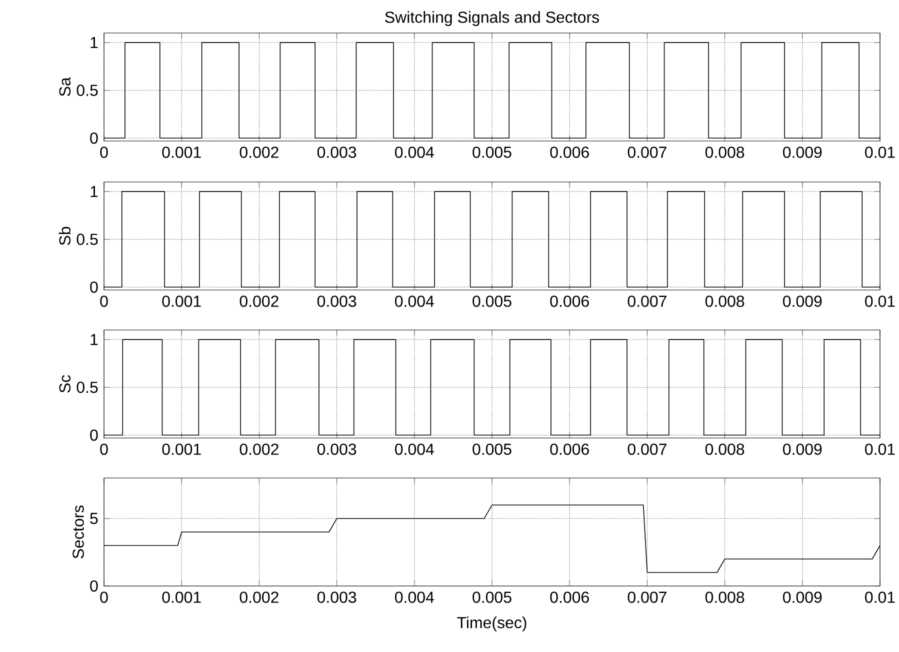 The width and height of the screenshot is (899, 652). Describe the element at coordinates (65, 86) in the screenshot. I see `y-axis-title: Sa` at that location.